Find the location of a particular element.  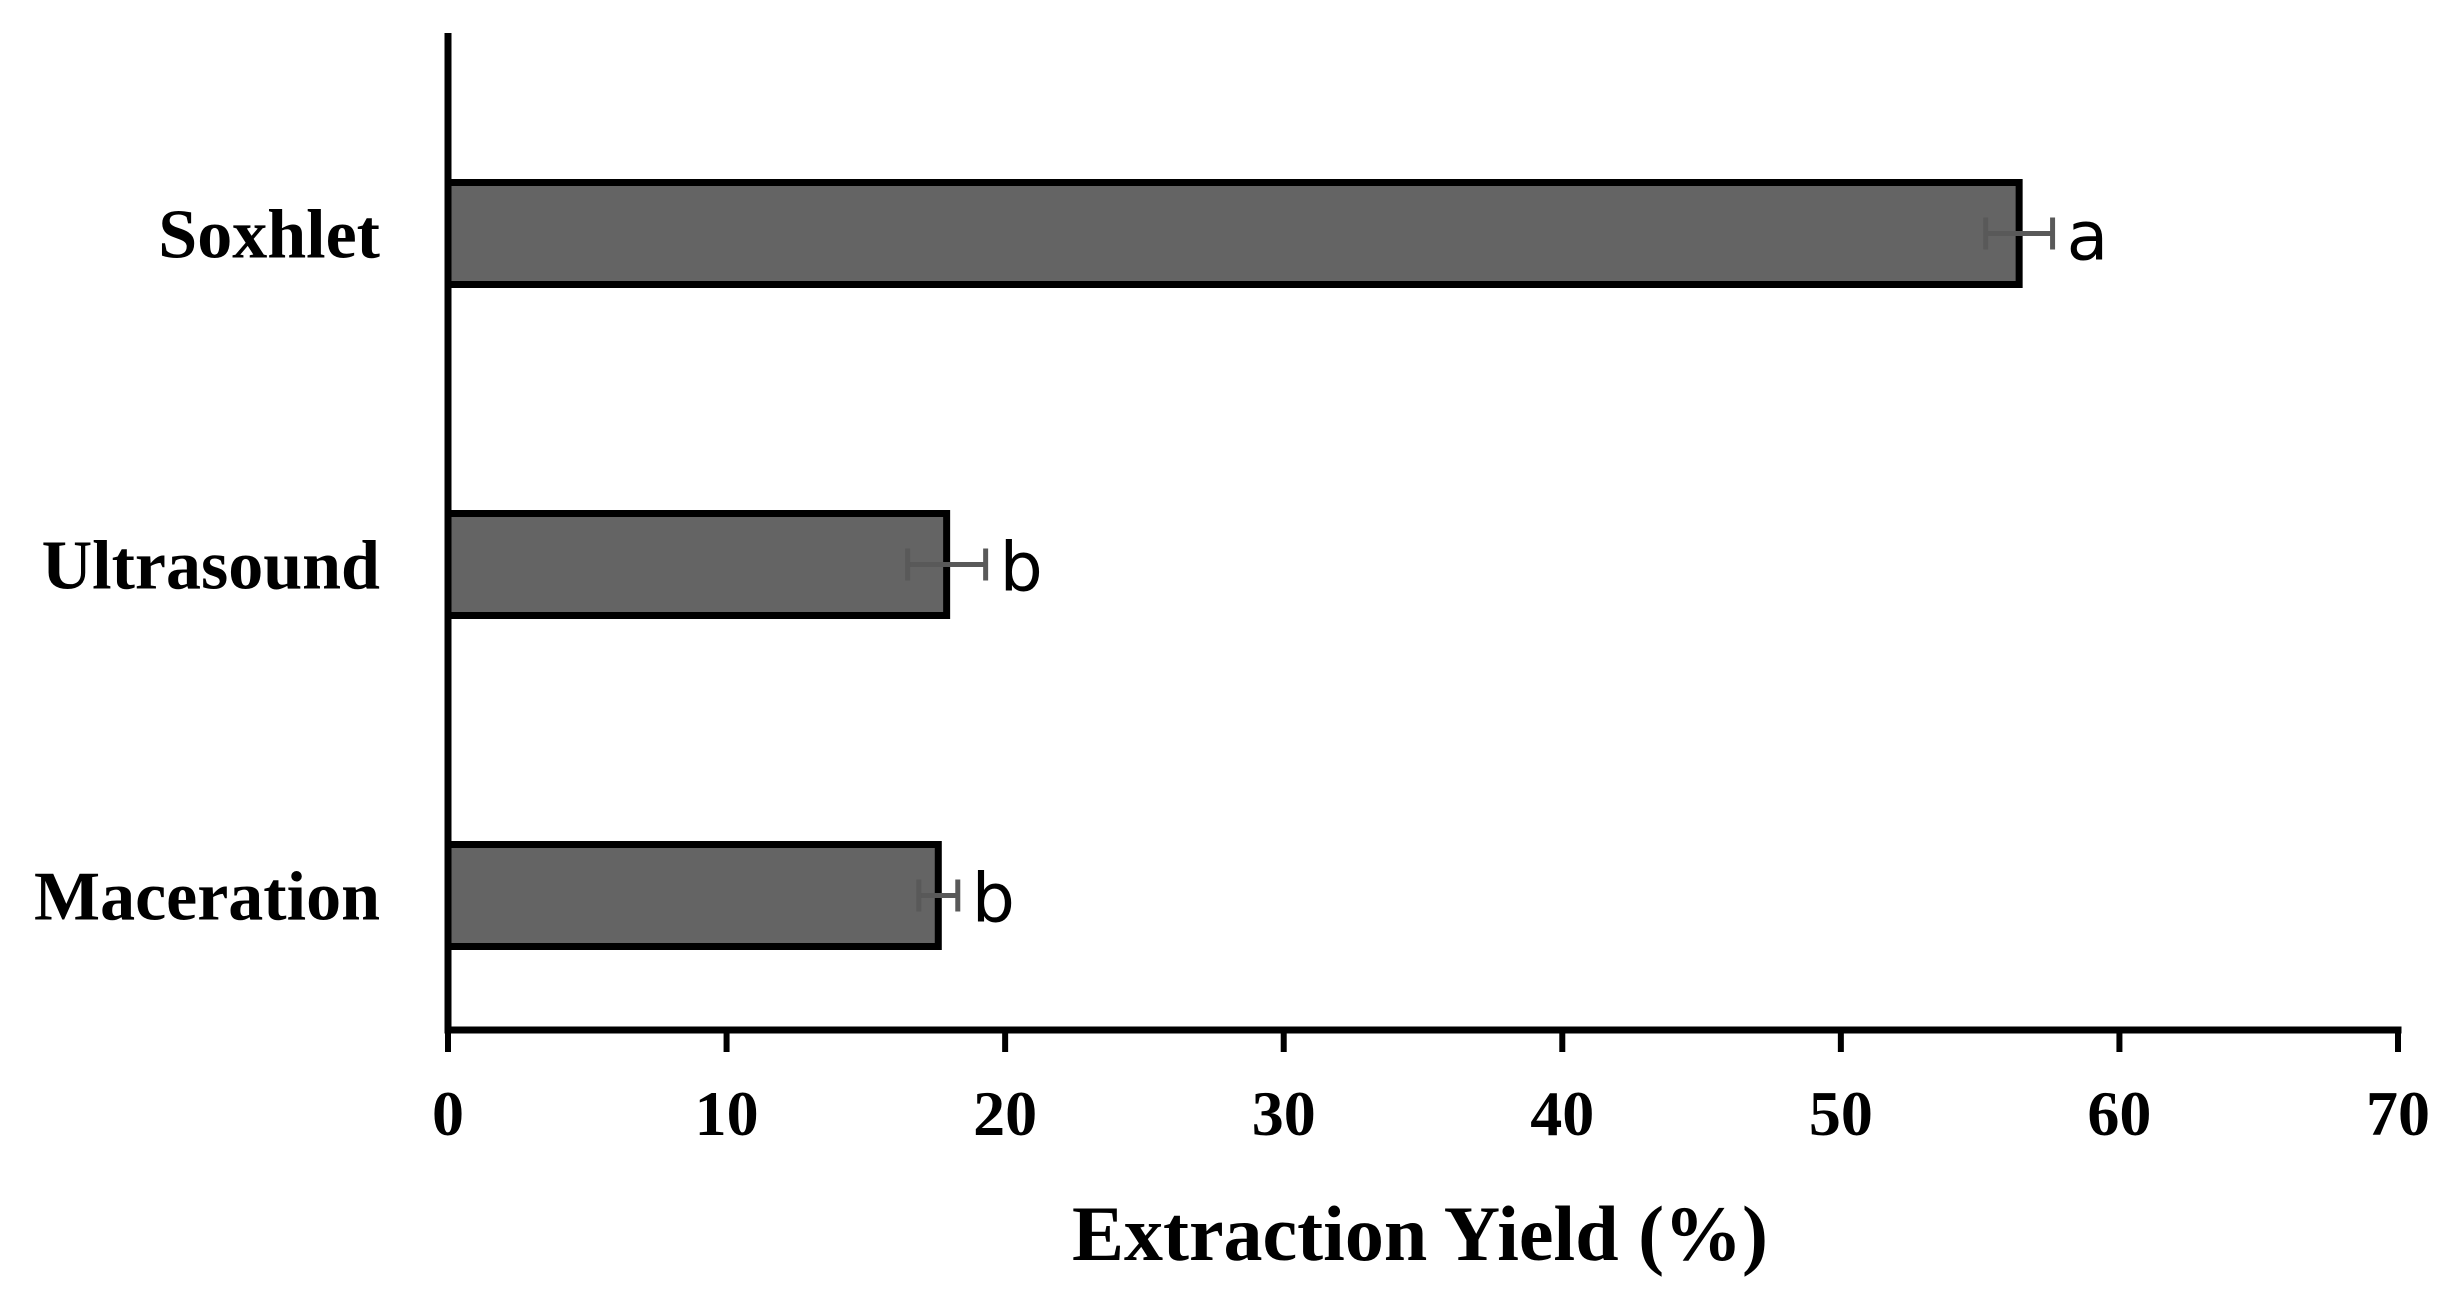

category-label: Soxhlet is located at coordinates (269, 235).